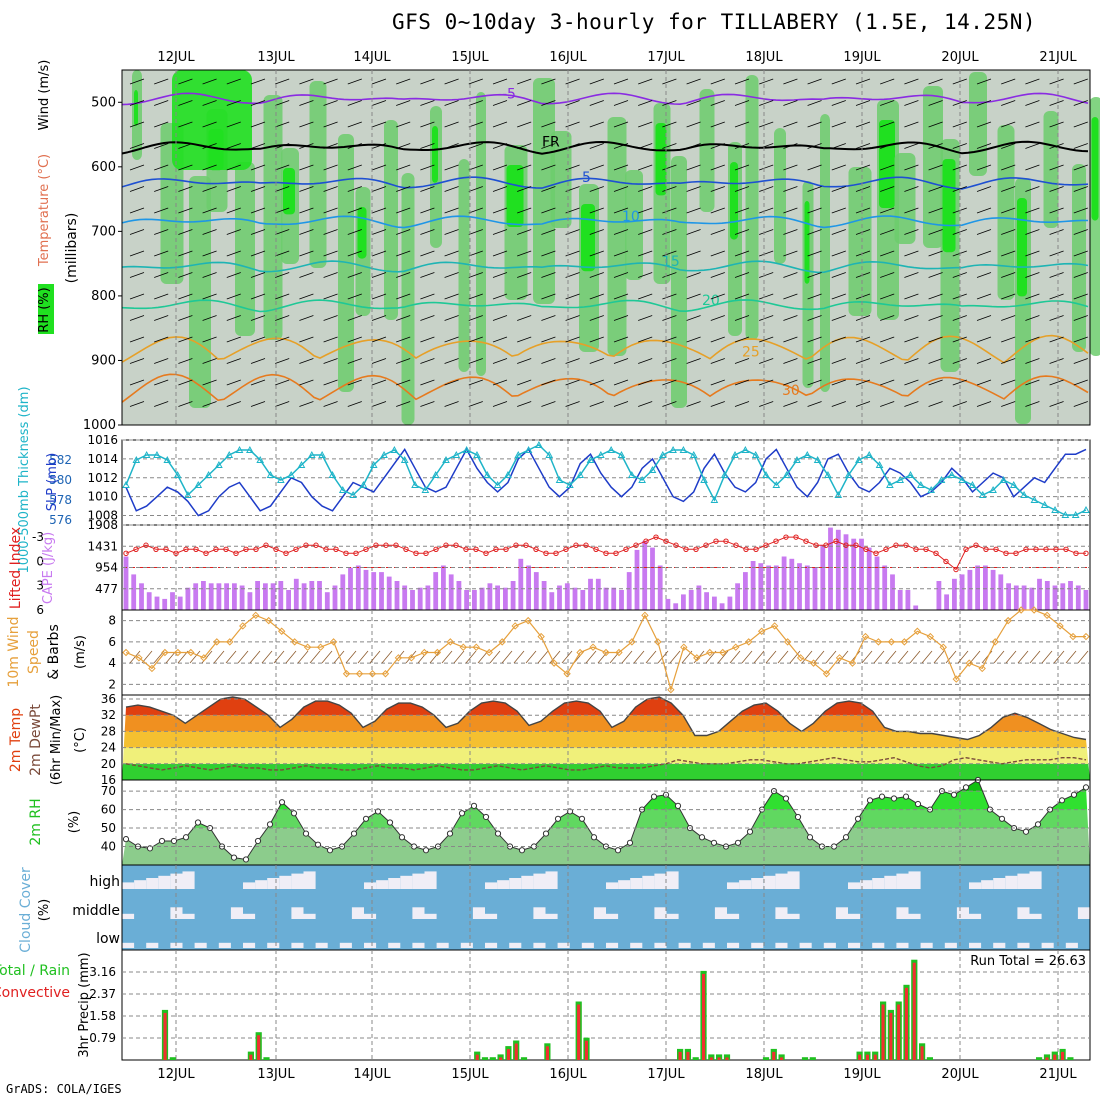 This screenshot has width=1100, height=1100. What do you see at coordinates (606, 1005) in the screenshot?
I see `precip-frame` at bounding box center [606, 1005].